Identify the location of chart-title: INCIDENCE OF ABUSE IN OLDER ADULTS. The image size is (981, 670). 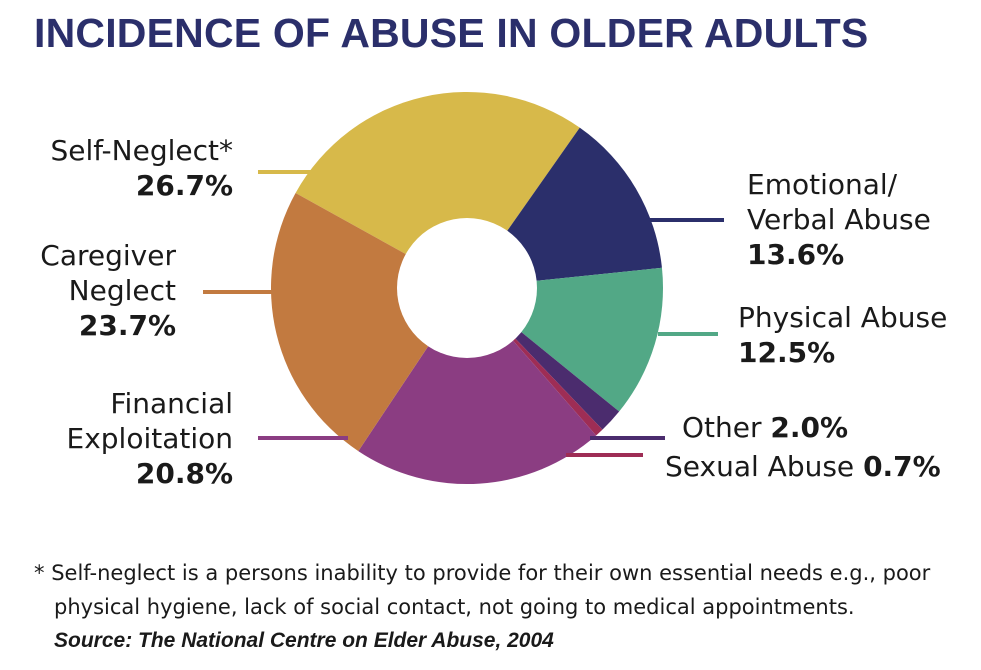
(451, 33).